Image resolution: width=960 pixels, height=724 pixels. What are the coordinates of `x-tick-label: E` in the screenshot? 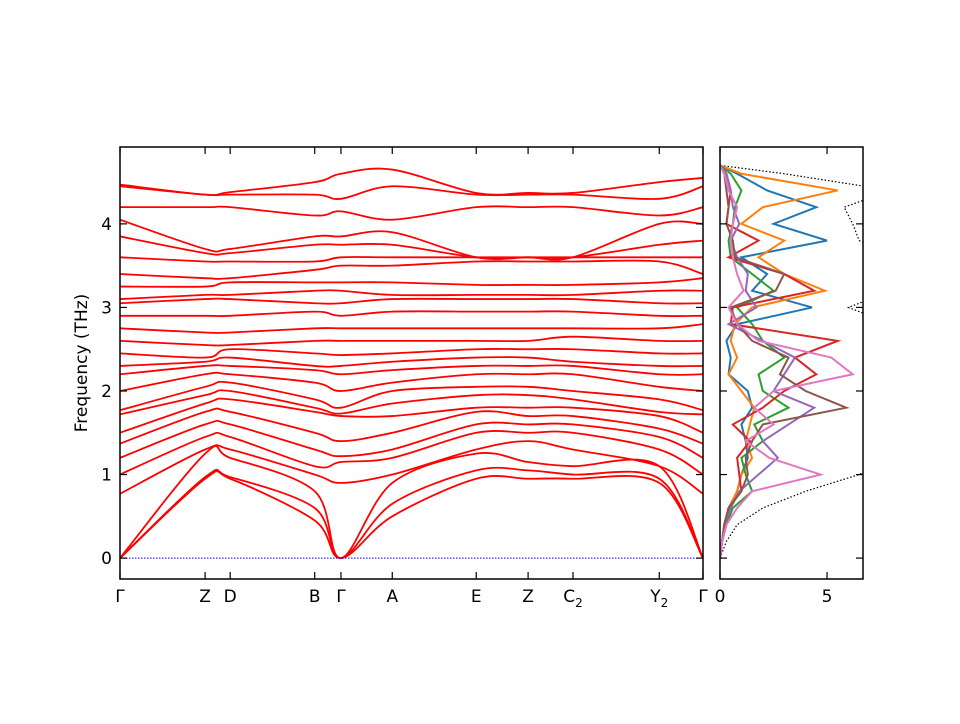 It's located at (476, 597).